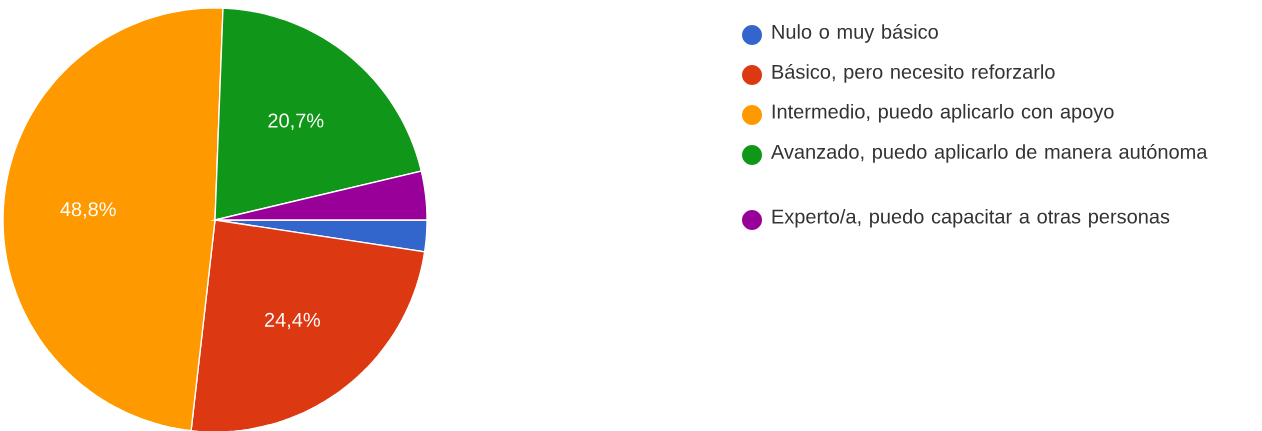  Describe the element at coordinates (88, 210) in the screenshot. I see `data-label: 48,8%` at that location.